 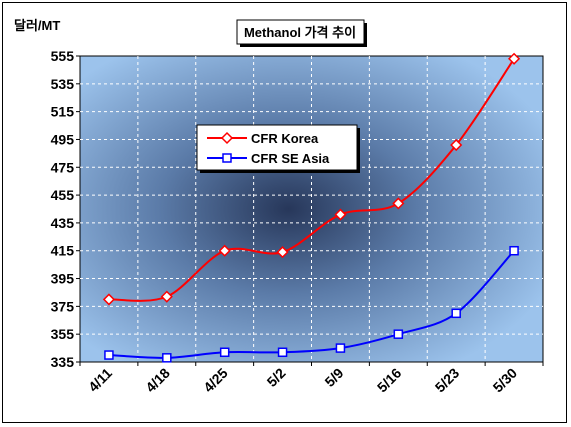 I want to click on legend-item-cfr-se-asia: CFR SE Asia, so click(x=268, y=158).